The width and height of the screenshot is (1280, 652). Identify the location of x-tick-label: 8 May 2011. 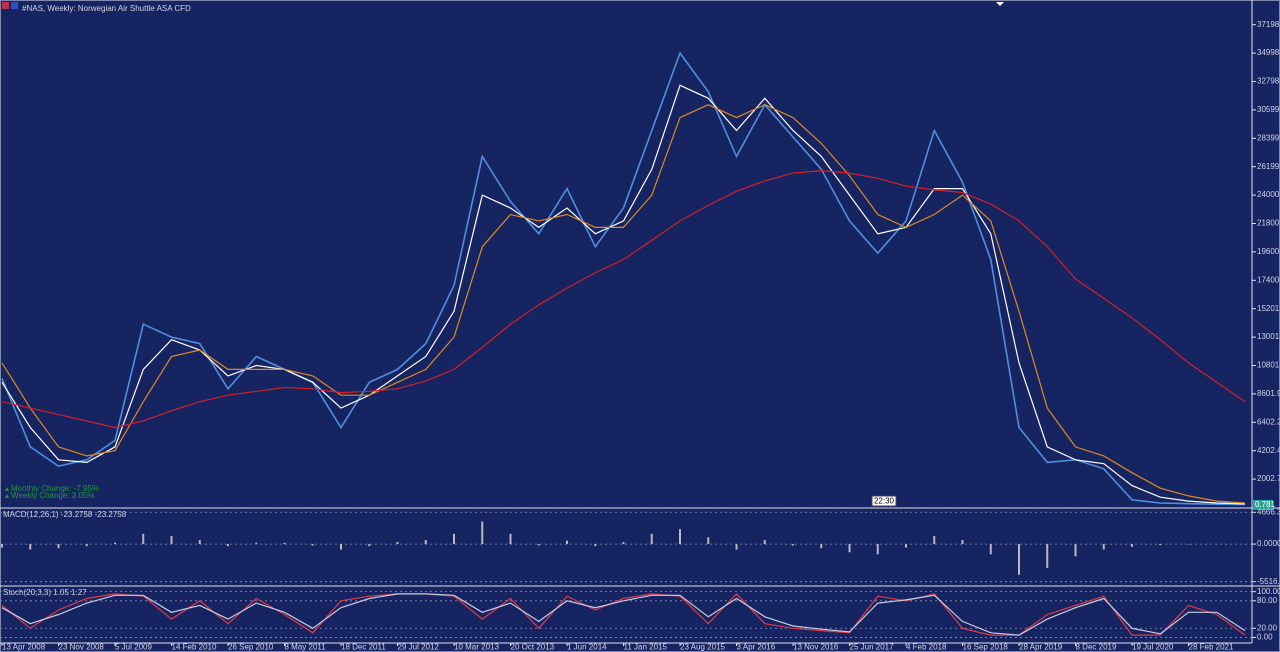
(306, 647).